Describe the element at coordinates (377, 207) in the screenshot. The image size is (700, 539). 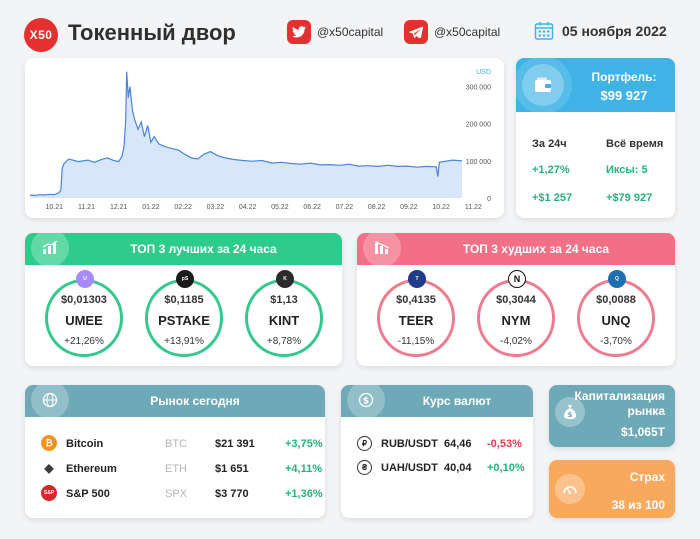
I see `x-tick-label: 08.22` at that location.